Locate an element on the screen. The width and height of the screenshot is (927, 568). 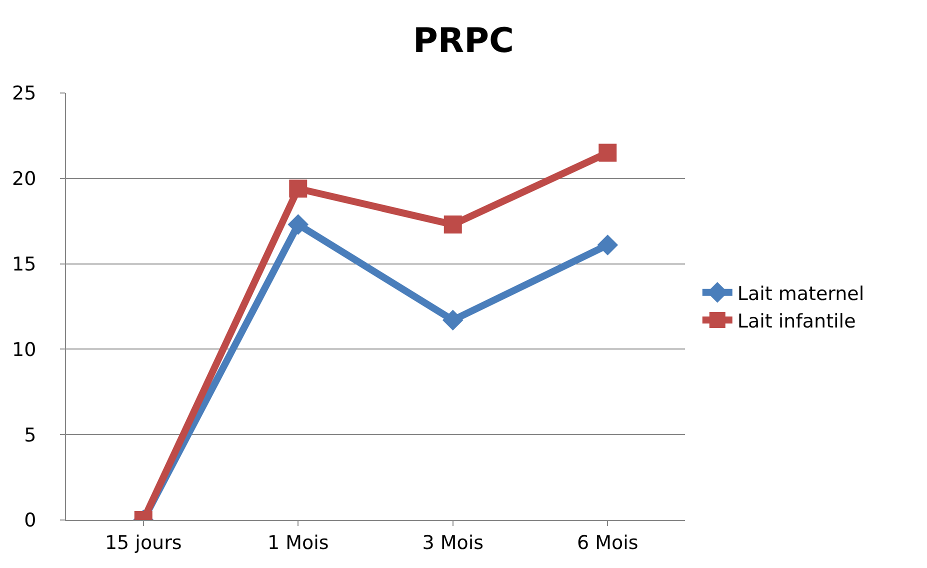
x-tick-label: 3 Mois is located at coordinates (453, 543).